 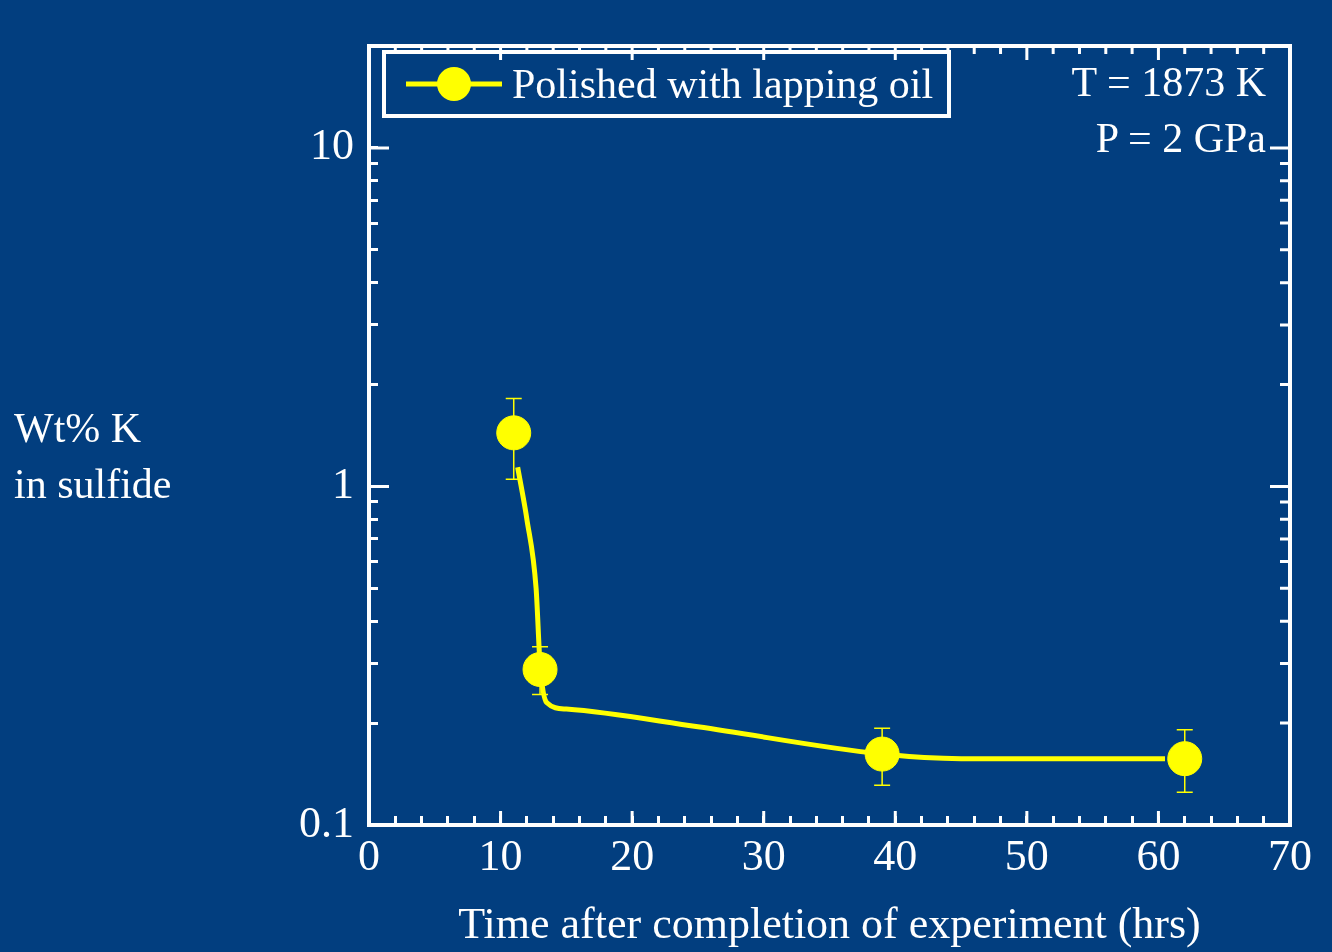 I want to click on x-tick-label: 30, so click(x=763, y=855).